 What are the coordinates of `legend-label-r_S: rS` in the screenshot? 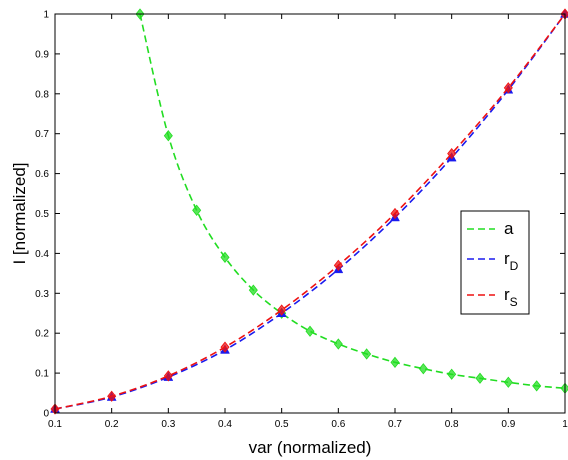 It's located at (511, 297).